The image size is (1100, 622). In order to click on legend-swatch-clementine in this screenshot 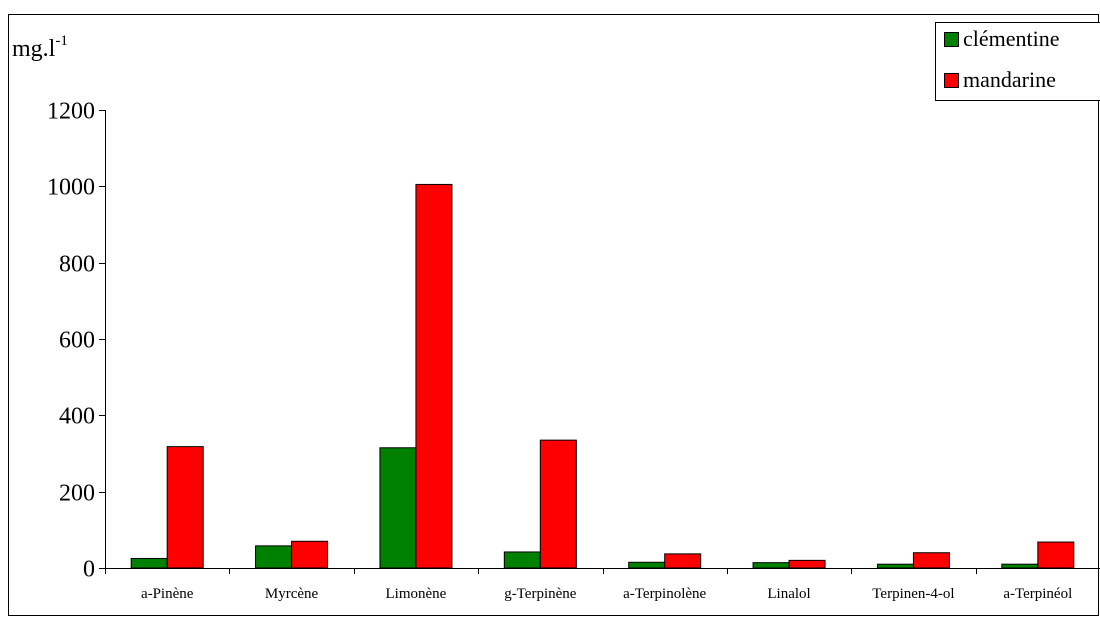, I will do `click(952, 40)`.